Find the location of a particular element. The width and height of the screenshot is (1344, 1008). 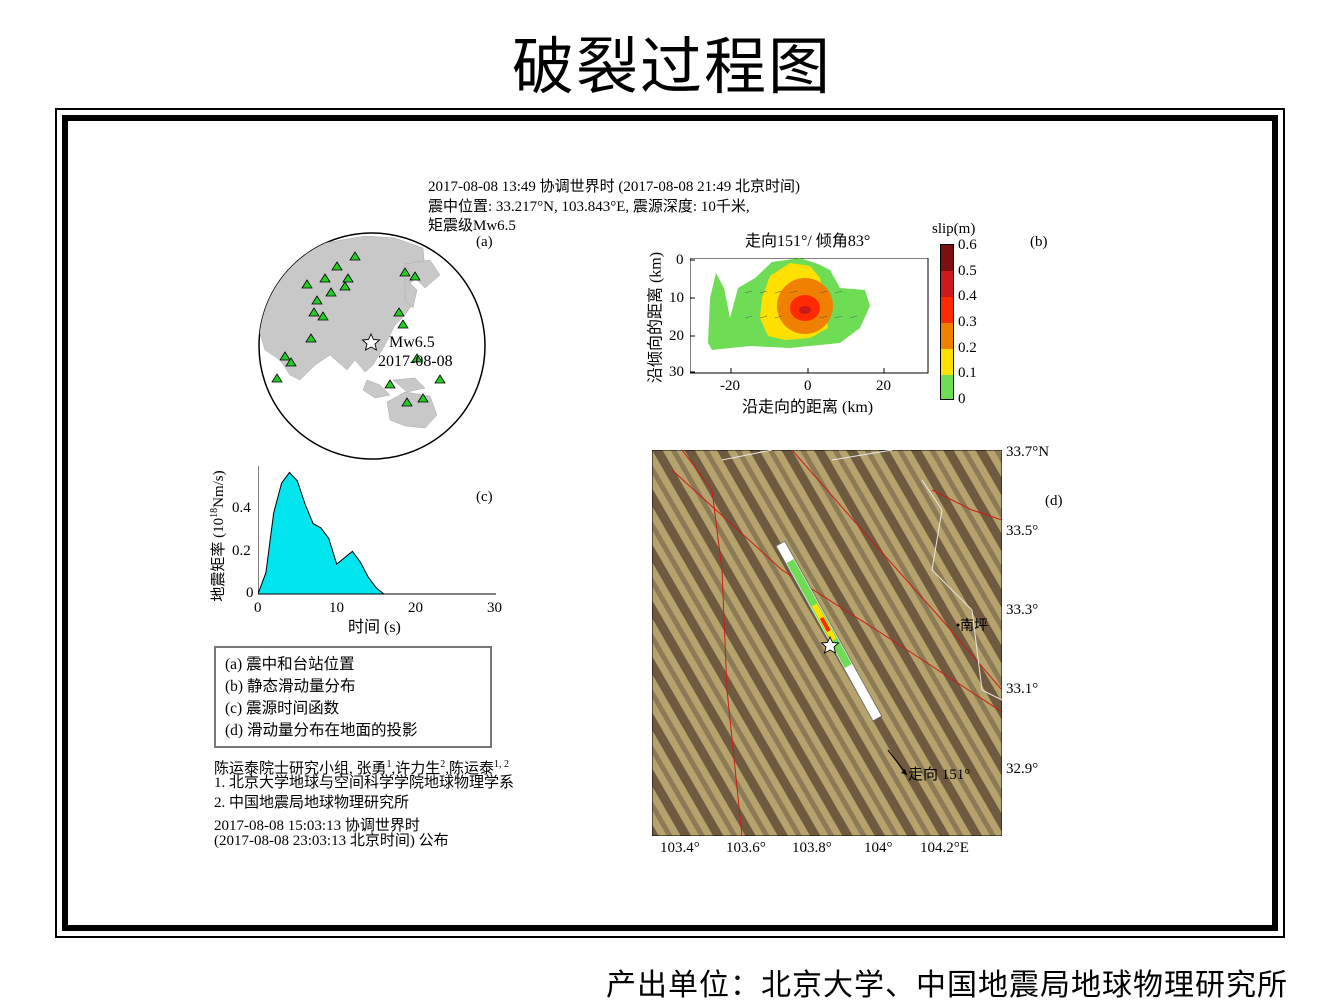

panel-d-label: (d) is located at coordinates (1054, 501).